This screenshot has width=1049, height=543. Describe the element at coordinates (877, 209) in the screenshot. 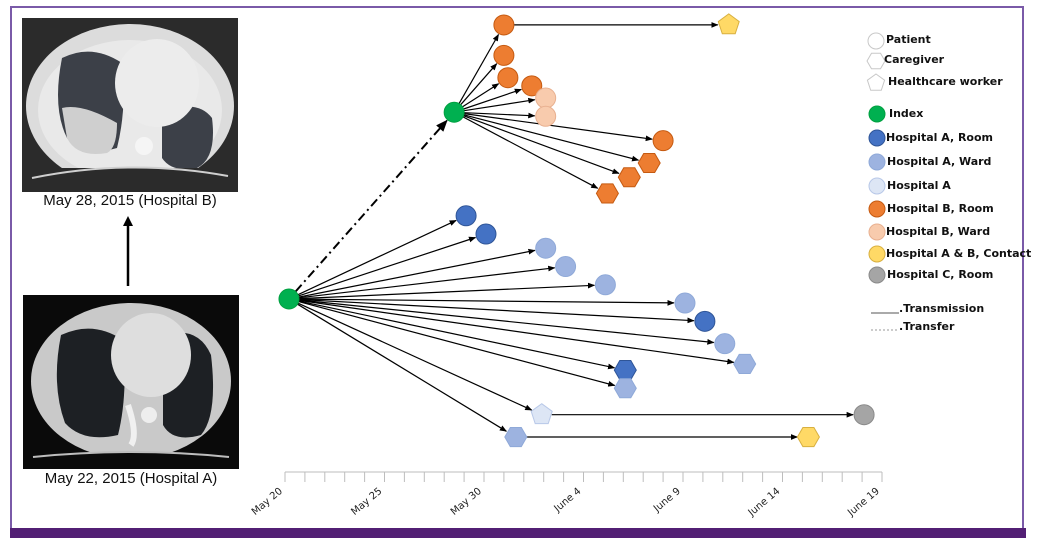

I see `legend-b-room-icon` at that location.